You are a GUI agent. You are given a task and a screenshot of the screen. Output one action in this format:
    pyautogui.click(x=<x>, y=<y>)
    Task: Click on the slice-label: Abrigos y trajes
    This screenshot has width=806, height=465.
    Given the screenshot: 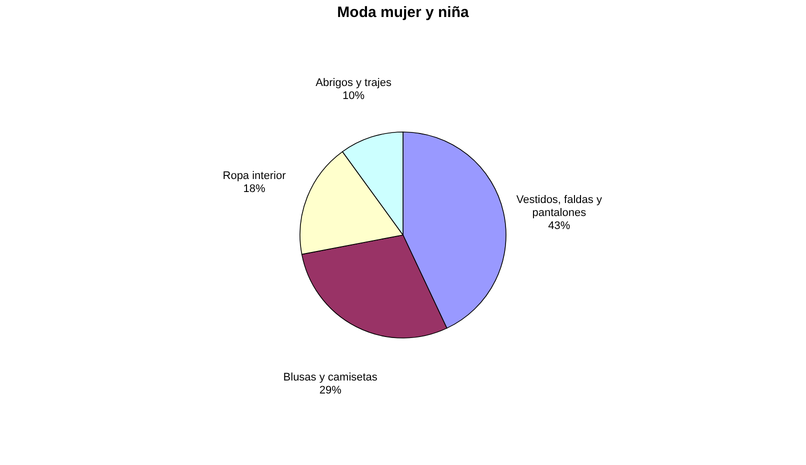 What is the action you would take?
    pyautogui.click(x=354, y=82)
    